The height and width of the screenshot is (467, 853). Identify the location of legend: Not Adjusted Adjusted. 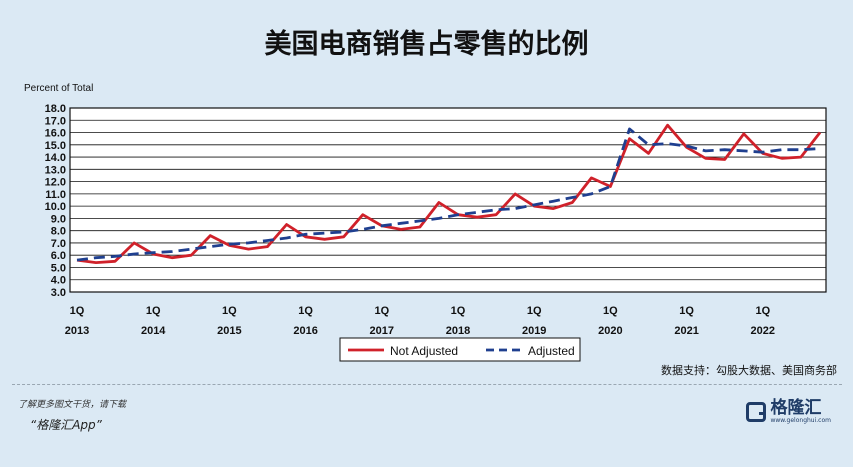
(460, 349).